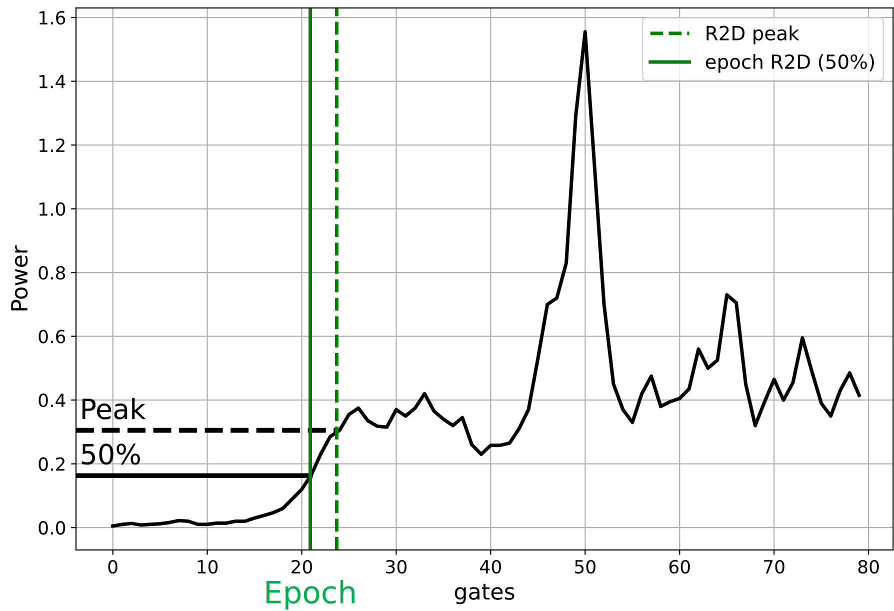 This screenshot has width=894, height=611. What do you see at coordinates (114, 409) in the screenshot?
I see `annotation: Peak` at bounding box center [114, 409].